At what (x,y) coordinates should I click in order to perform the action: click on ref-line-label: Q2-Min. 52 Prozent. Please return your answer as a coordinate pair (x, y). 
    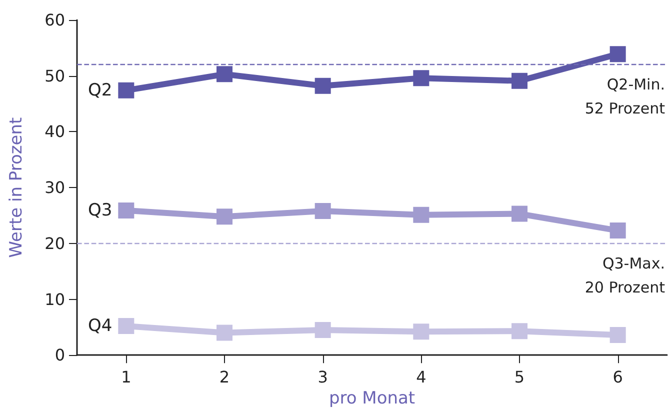
    Looking at the image, I should click on (625, 97).